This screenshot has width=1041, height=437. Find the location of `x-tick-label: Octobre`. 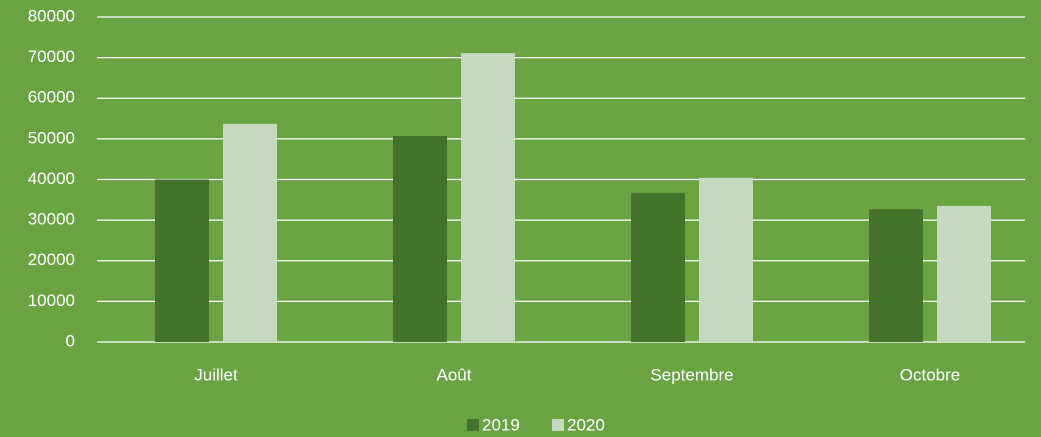

x-tick-label: Octobre is located at coordinates (930, 374).